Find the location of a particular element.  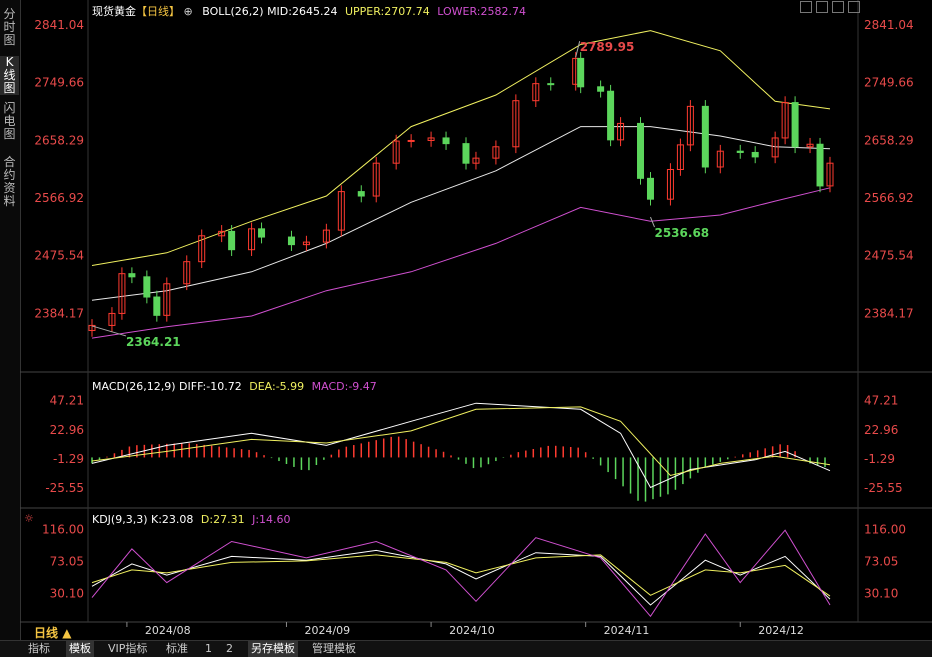

boll-settings-icon: ⊕ is located at coordinates (188, 11).